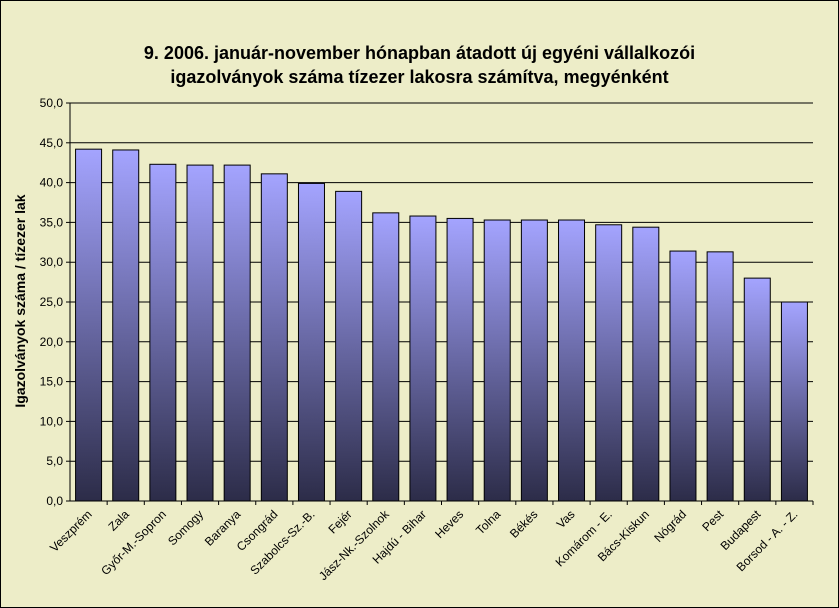 Image resolution: width=839 pixels, height=608 pixels. Describe the element at coordinates (566, 519) in the screenshot. I see `x-tick-label: Vas` at that location.